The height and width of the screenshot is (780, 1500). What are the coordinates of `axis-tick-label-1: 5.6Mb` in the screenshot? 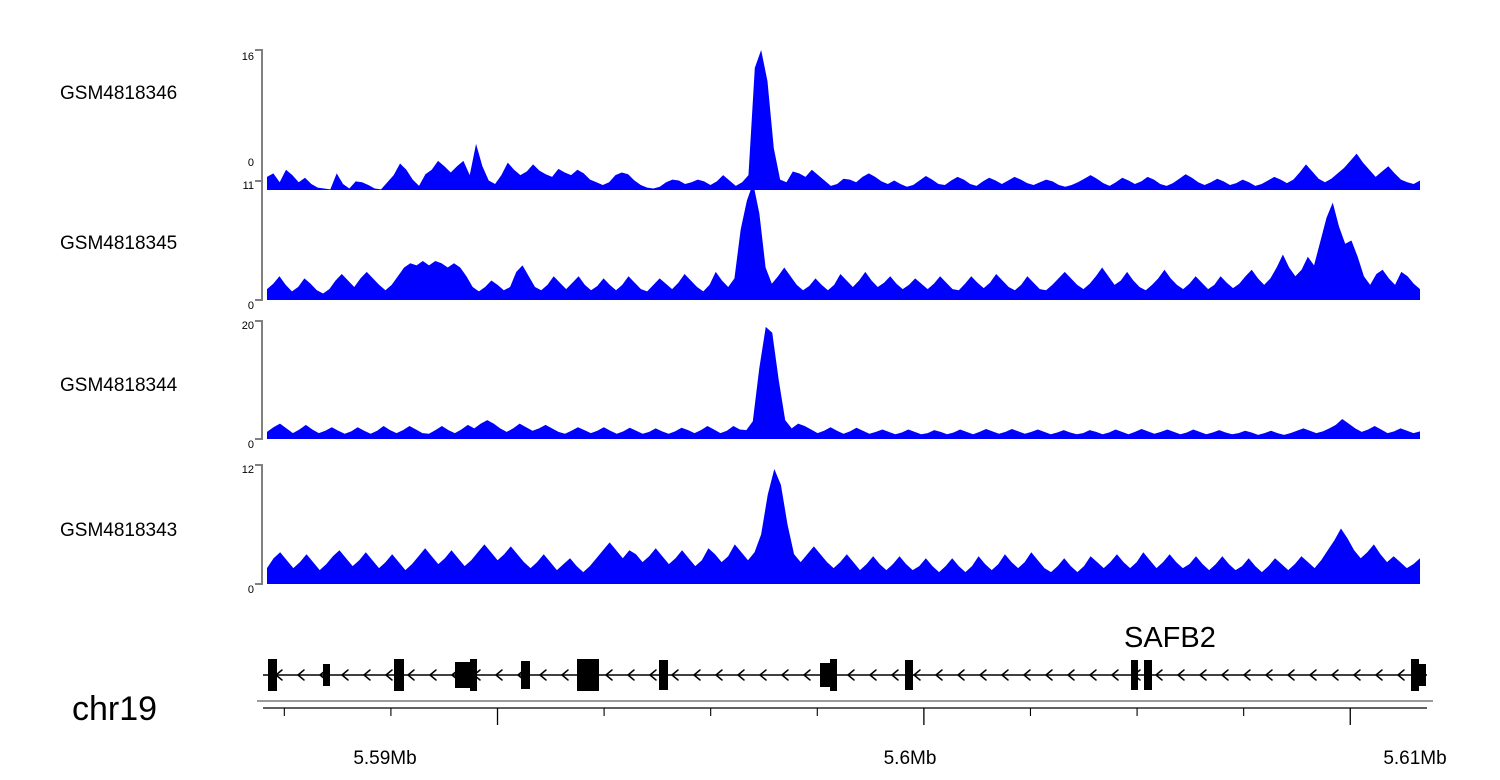 It's located at (910, 758).